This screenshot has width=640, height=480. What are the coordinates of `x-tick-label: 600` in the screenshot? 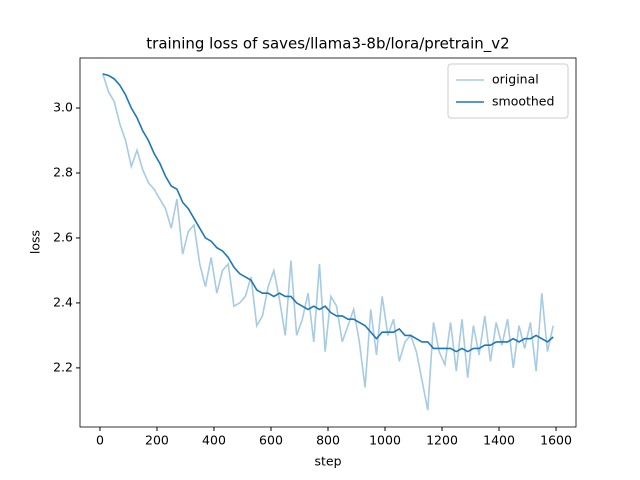 It's located at (271, 440).